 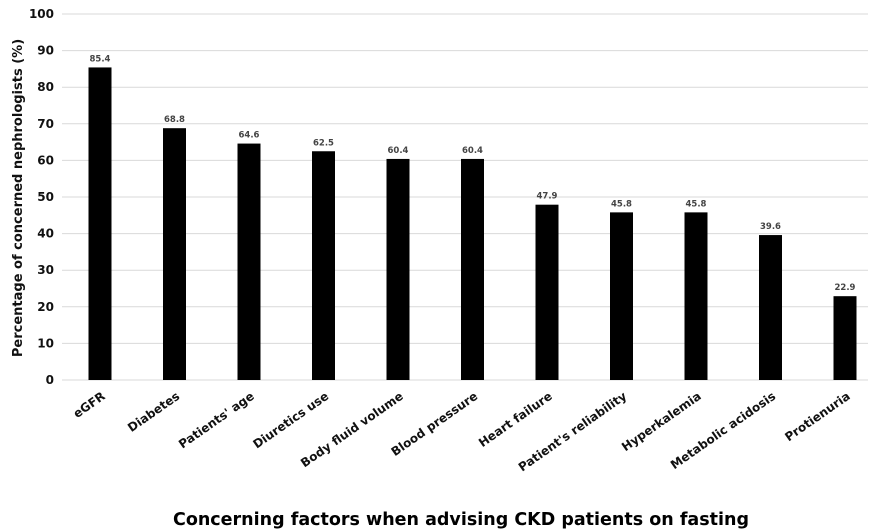 What do you see at coordinates (174, 120) in the screenshot?
I see `data-label: 68.8` at bounding box center [174, 120].